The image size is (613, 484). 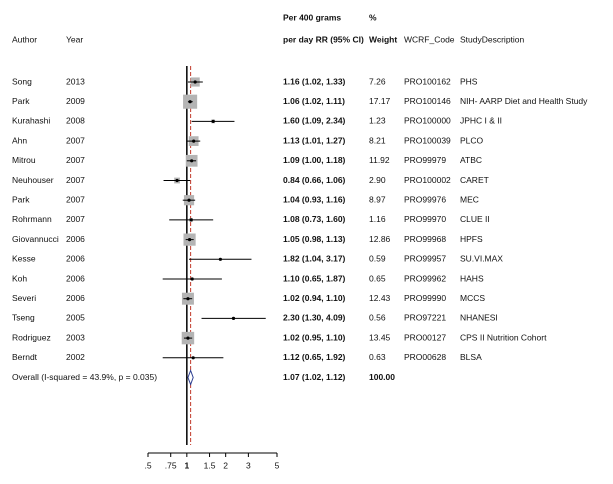 What do you see at coordinates (314, 180) in the screenshot?
I see `rr-ci: 0.84 (0.66, 1.06)` at bounding box center [314, 180].